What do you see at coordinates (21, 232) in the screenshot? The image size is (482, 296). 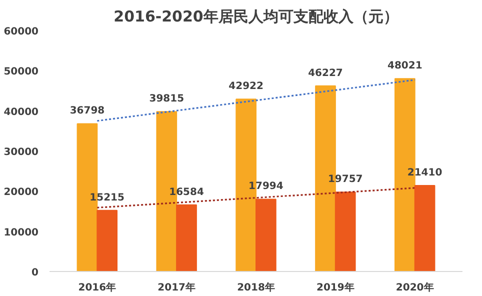 I see `y-tick-label: 10000` at bounding box center [21, 232].